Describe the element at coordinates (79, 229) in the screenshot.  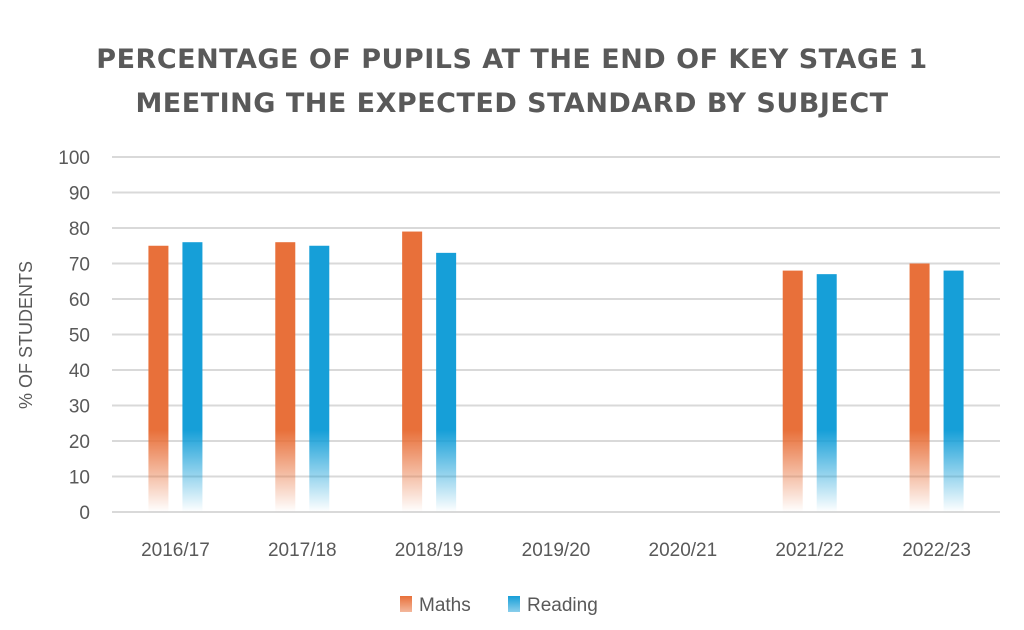
I see `y-tick-label: 80` at that location.